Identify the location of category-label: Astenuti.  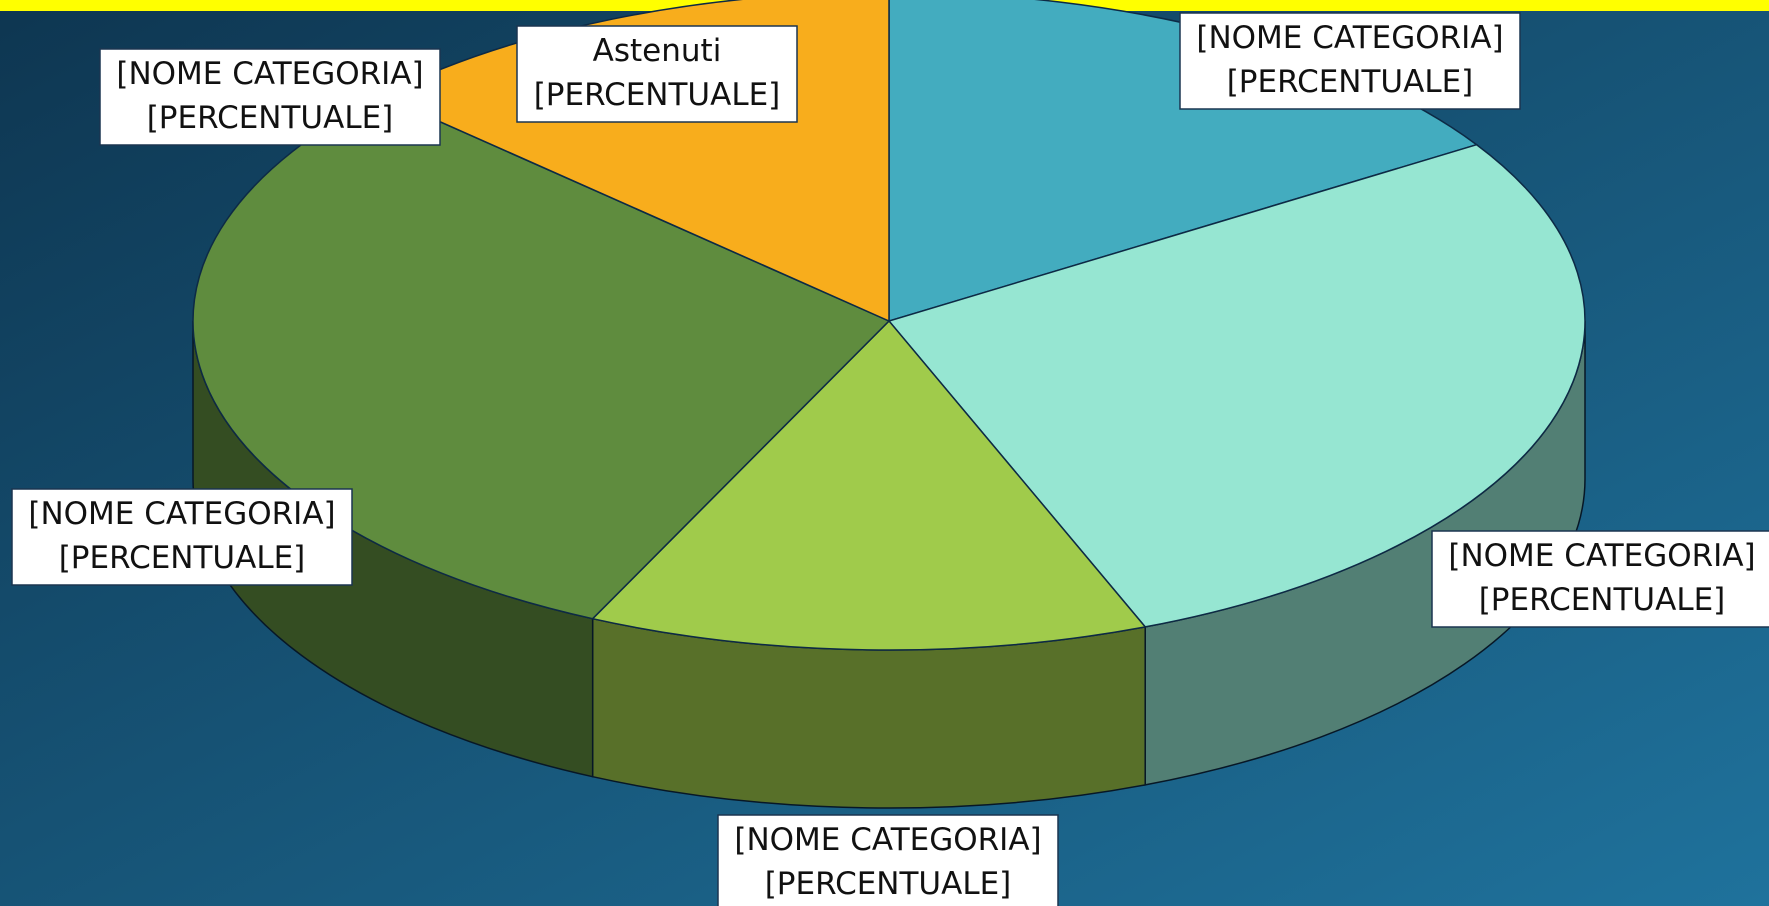
(657, 51).